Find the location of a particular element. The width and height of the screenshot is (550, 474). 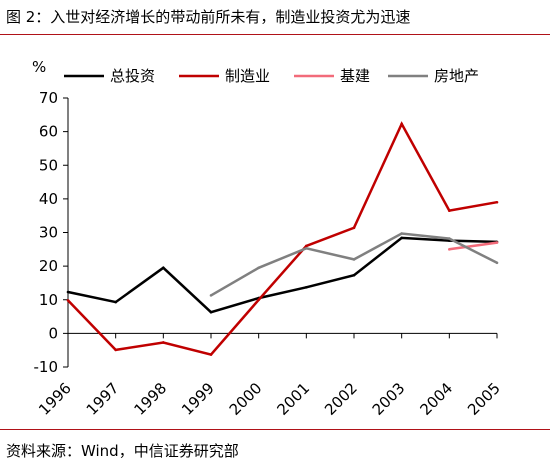

y-tick-label: 40 is located at coordinates (48, 199).